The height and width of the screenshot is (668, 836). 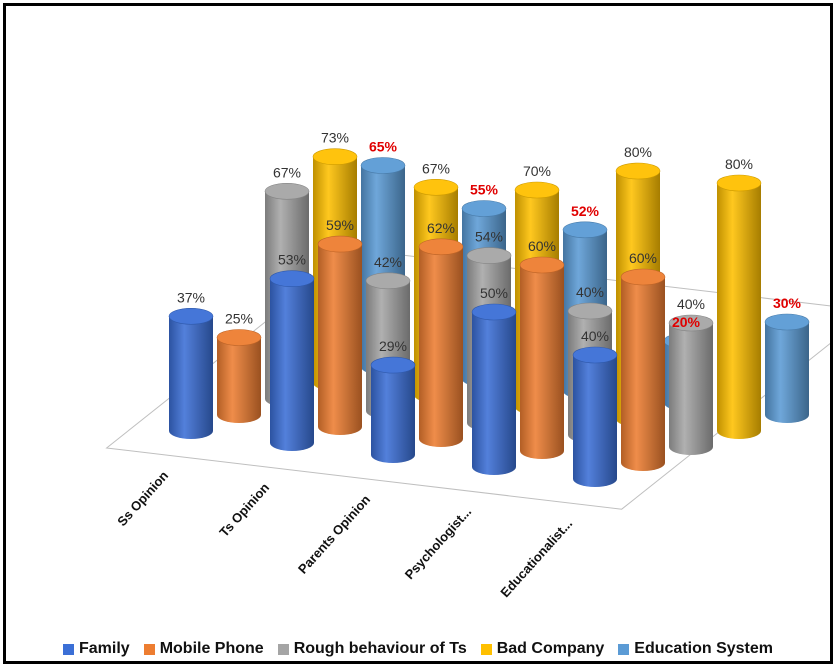 I want to click on value-label-rough-behaviour-of-ts-ss-opinion: 67%, so click(x=287, y=172).